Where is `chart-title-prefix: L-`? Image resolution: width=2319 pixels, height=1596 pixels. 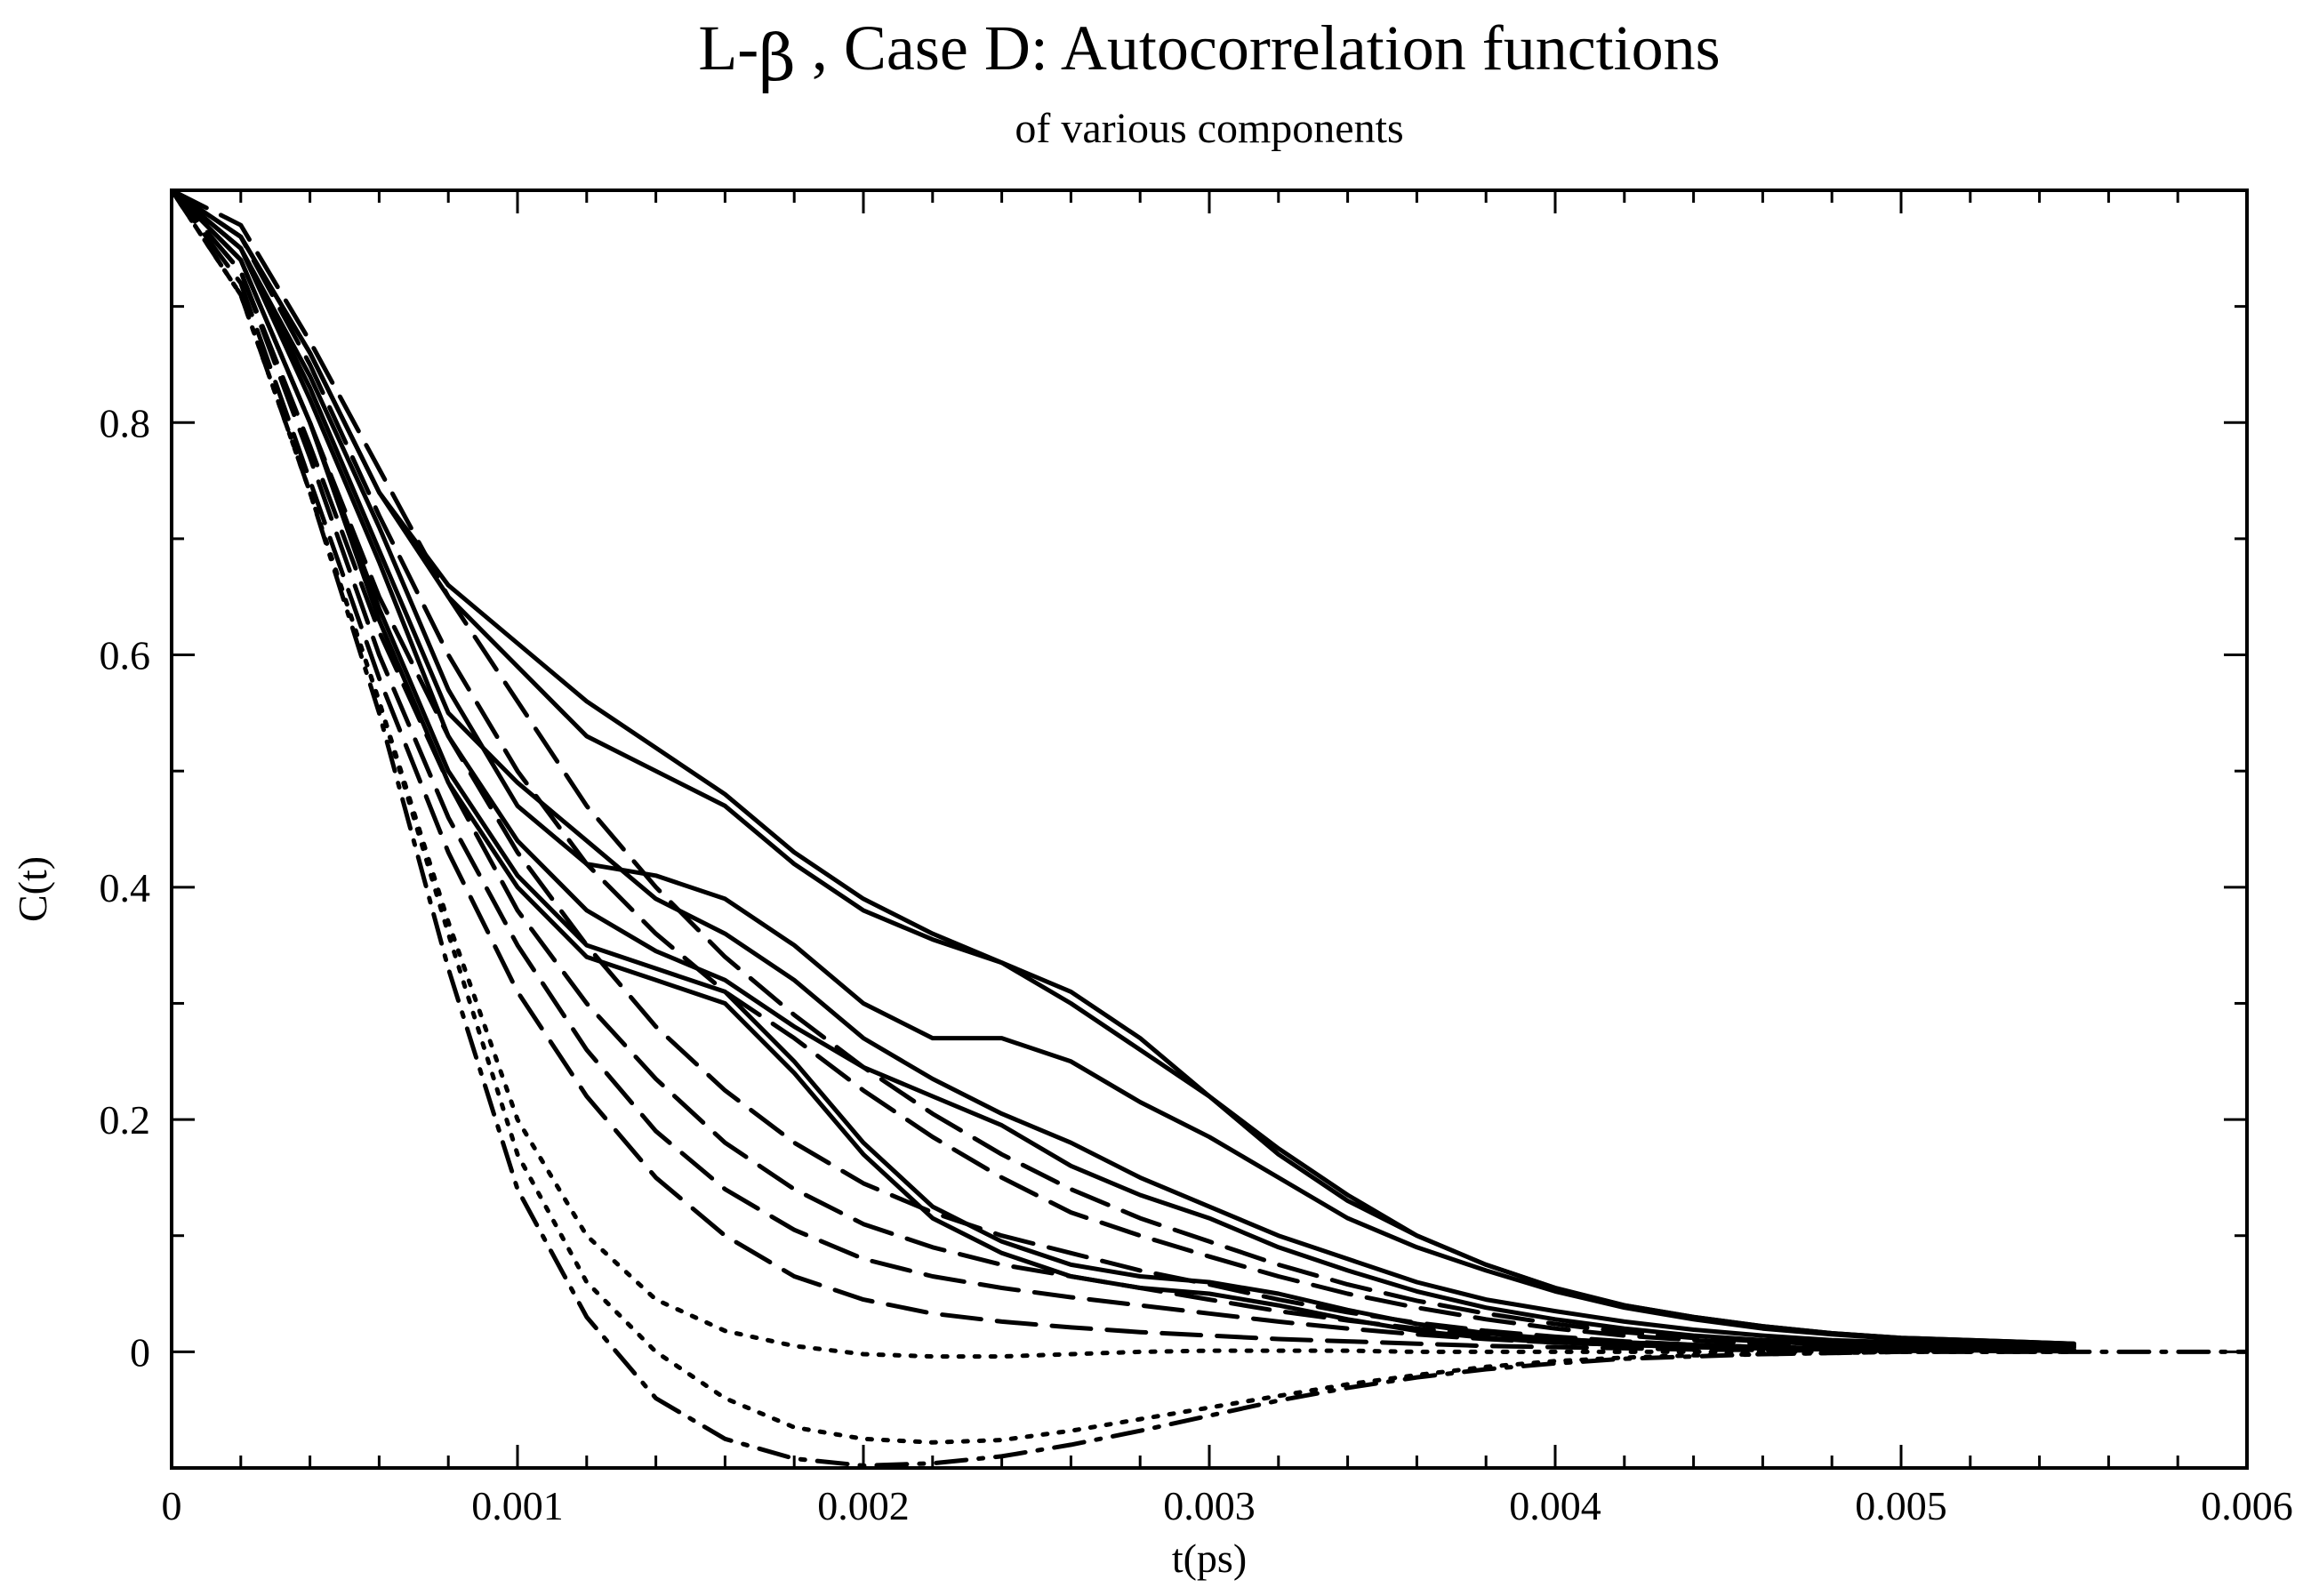
chart-title-prefix: L- is located at coordinates (728, 48).